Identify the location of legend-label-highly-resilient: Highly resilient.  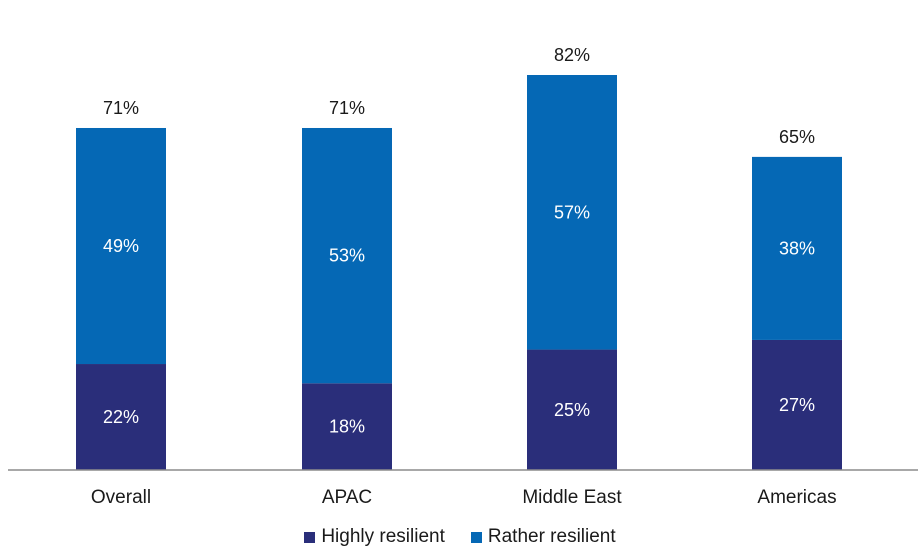
(383, 536).